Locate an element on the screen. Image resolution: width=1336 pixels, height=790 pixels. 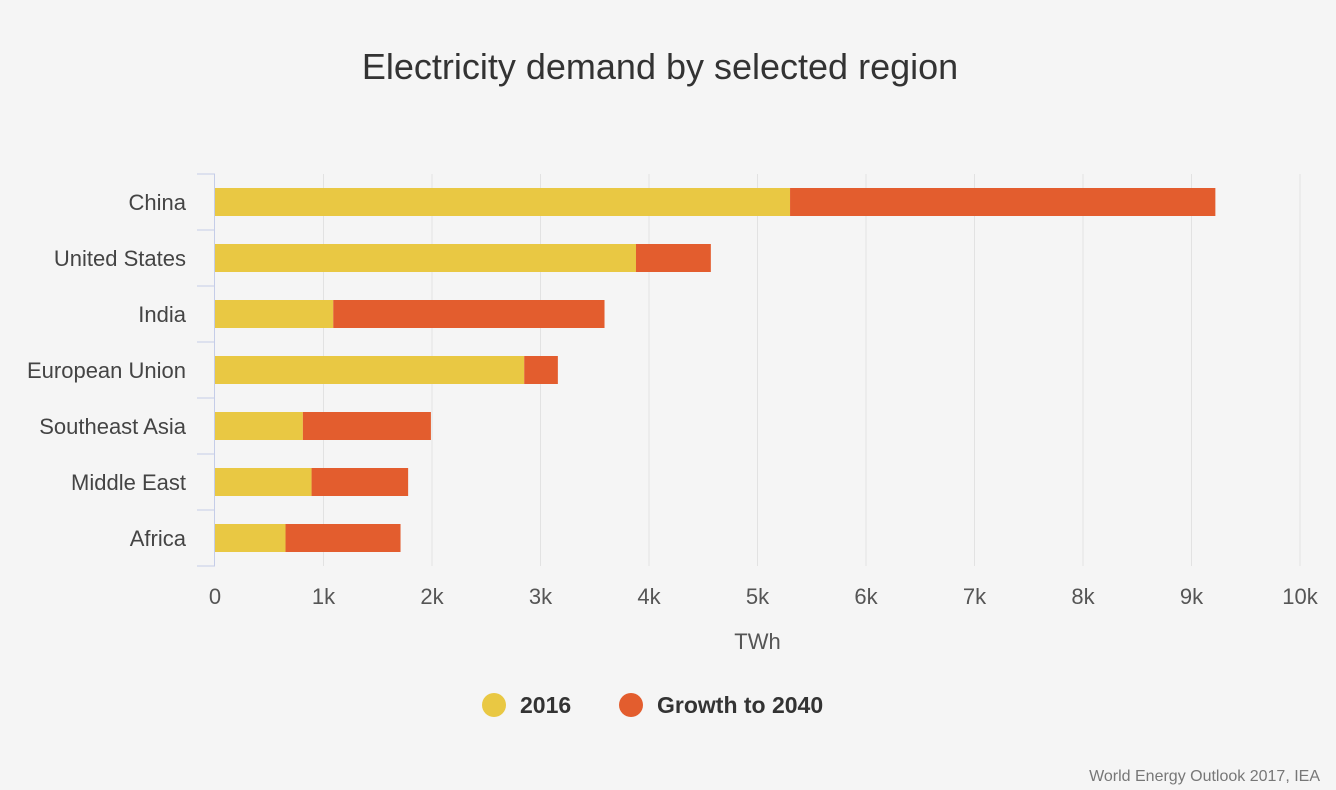
x-tick-label: 3k is located at coordinates (541, 596).